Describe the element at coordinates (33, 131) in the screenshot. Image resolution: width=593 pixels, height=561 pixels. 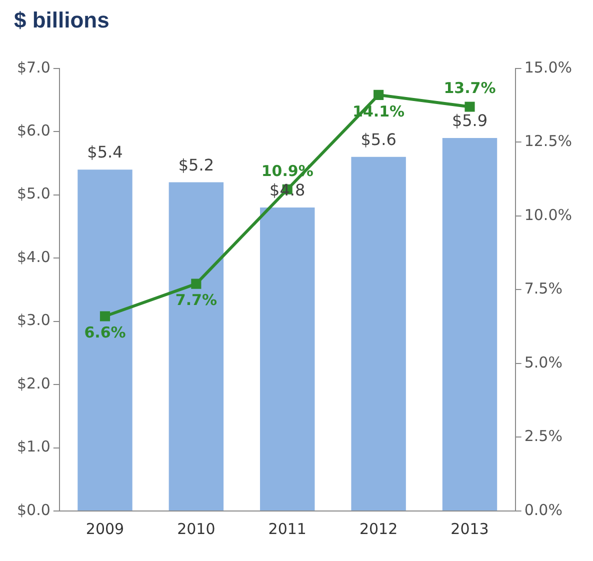
I see `y-tick-label: $6.0` at that location.